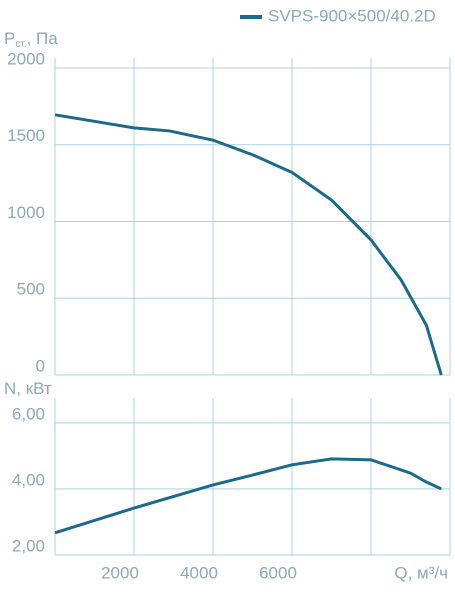 The width and height of the screenshot is (455, 594). Describe the element at coordinates (28, 479) in the screenshot. I see `y-tick-label: 4,00` at that location.